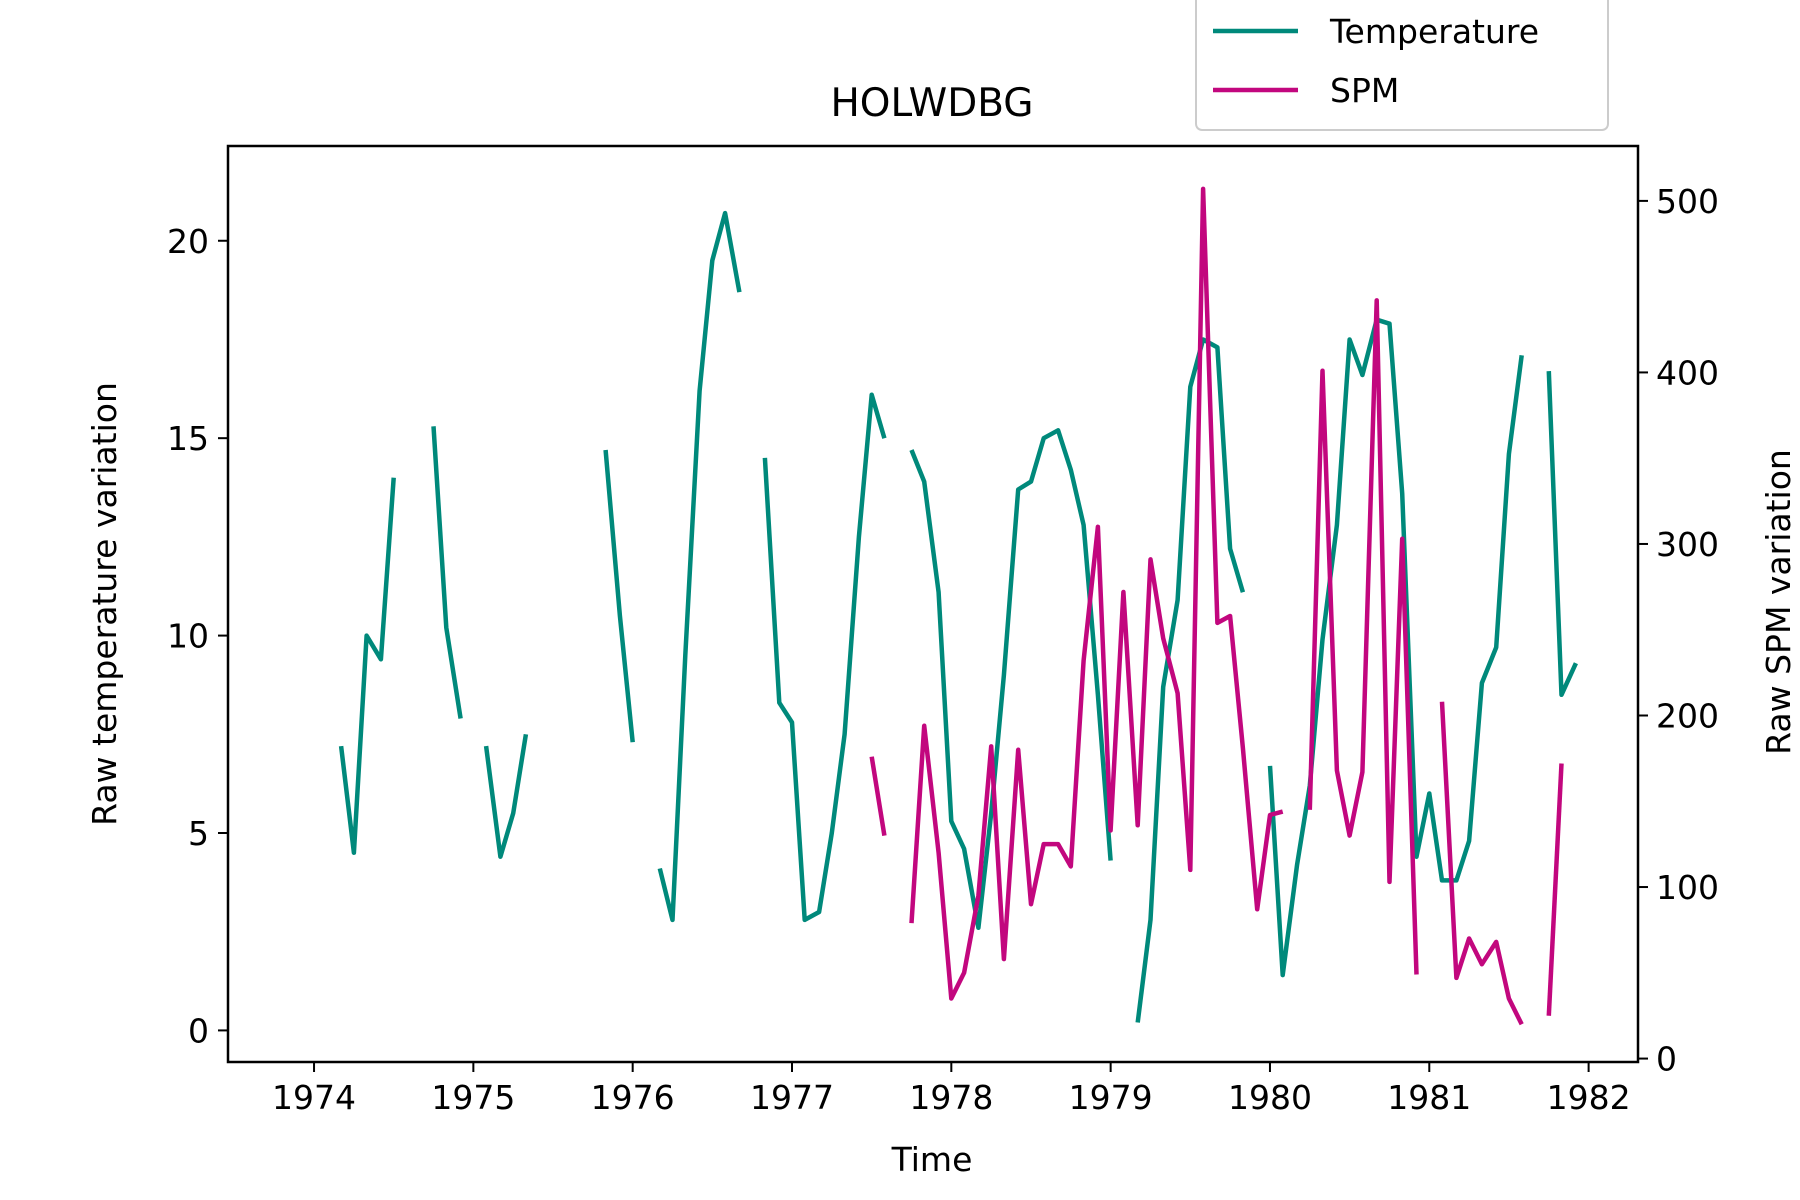 The height and width of the screenshot is (1200, 1800). Describe the element at coordinates (1687, 715) in the screenshot. I see `y-right-tick-label: 200` at that location.